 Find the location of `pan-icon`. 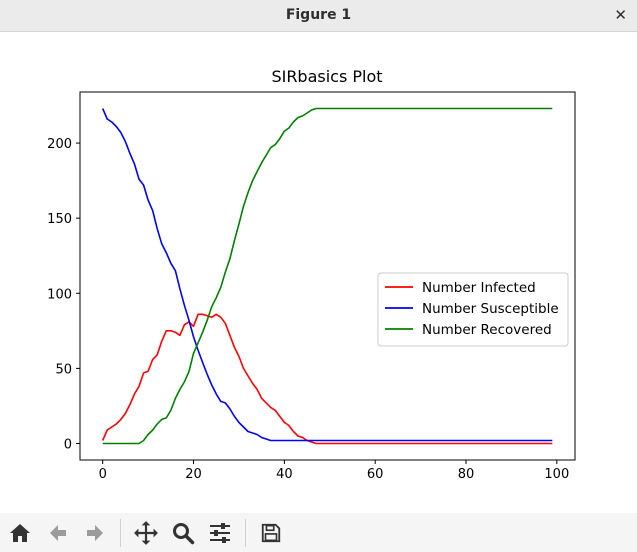

pan-icon is located at coordinates (146, 533).